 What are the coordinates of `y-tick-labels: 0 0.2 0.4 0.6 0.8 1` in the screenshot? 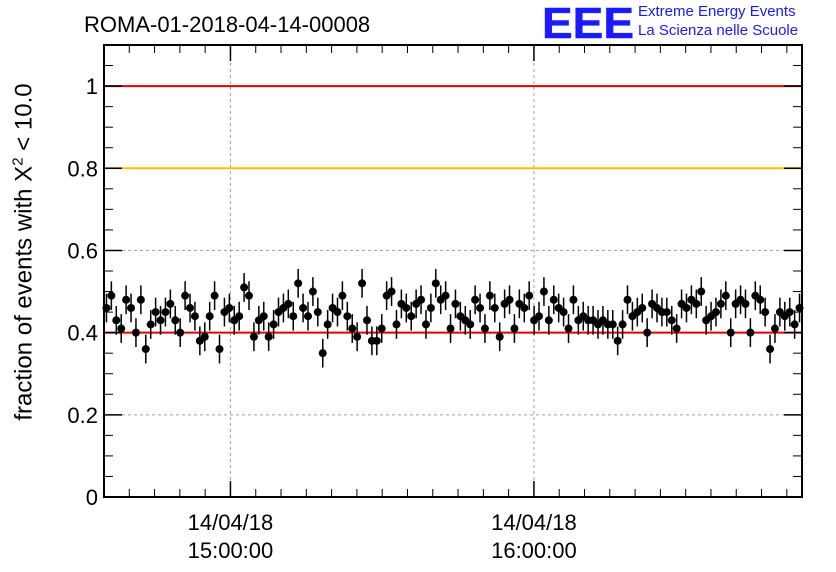 It's located at (82, 292).